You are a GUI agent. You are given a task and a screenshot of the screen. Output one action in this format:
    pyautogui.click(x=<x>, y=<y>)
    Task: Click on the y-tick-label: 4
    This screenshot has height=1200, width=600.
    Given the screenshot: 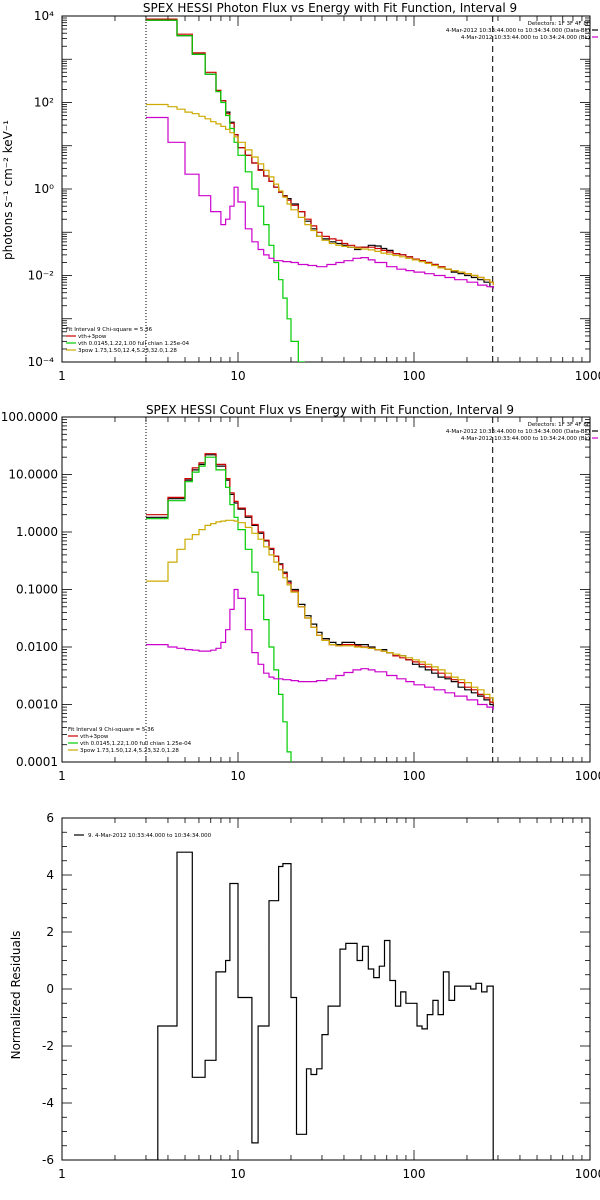 What is the action you would take?
    pyautogui.click(x=50, y=875)
    